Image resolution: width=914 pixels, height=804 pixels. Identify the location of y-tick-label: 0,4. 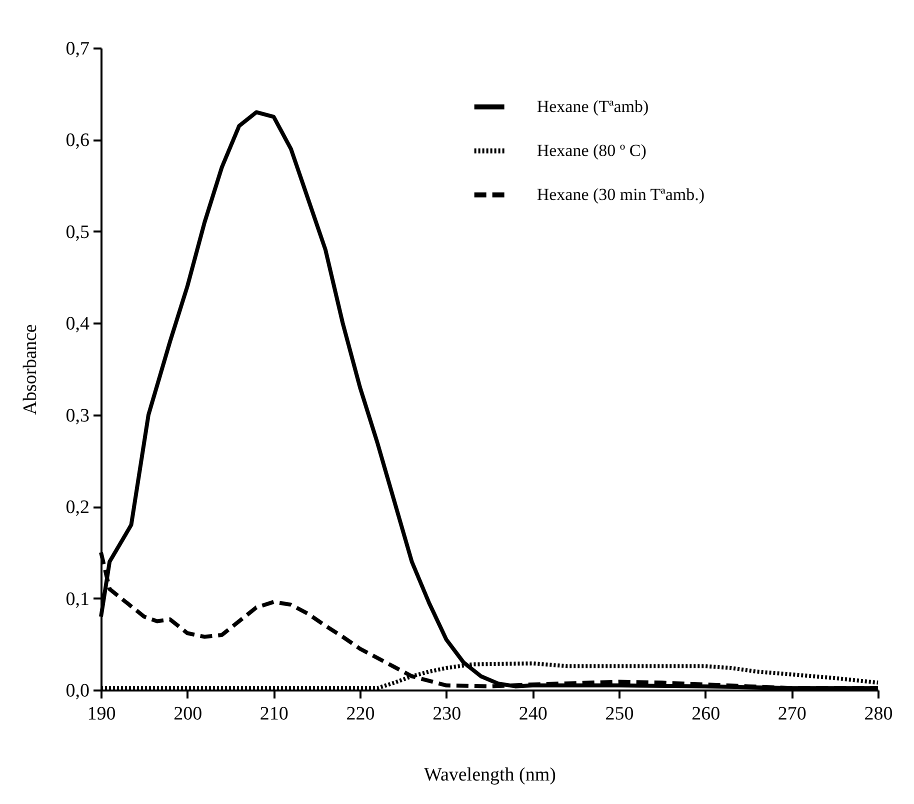
(78, 324).